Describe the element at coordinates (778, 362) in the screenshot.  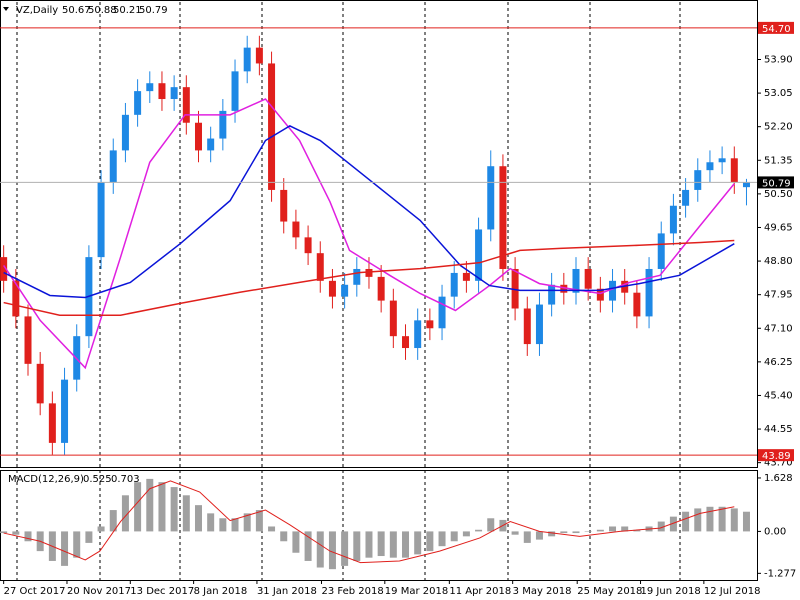
I see `y-tick-label: 46.25` at that location.